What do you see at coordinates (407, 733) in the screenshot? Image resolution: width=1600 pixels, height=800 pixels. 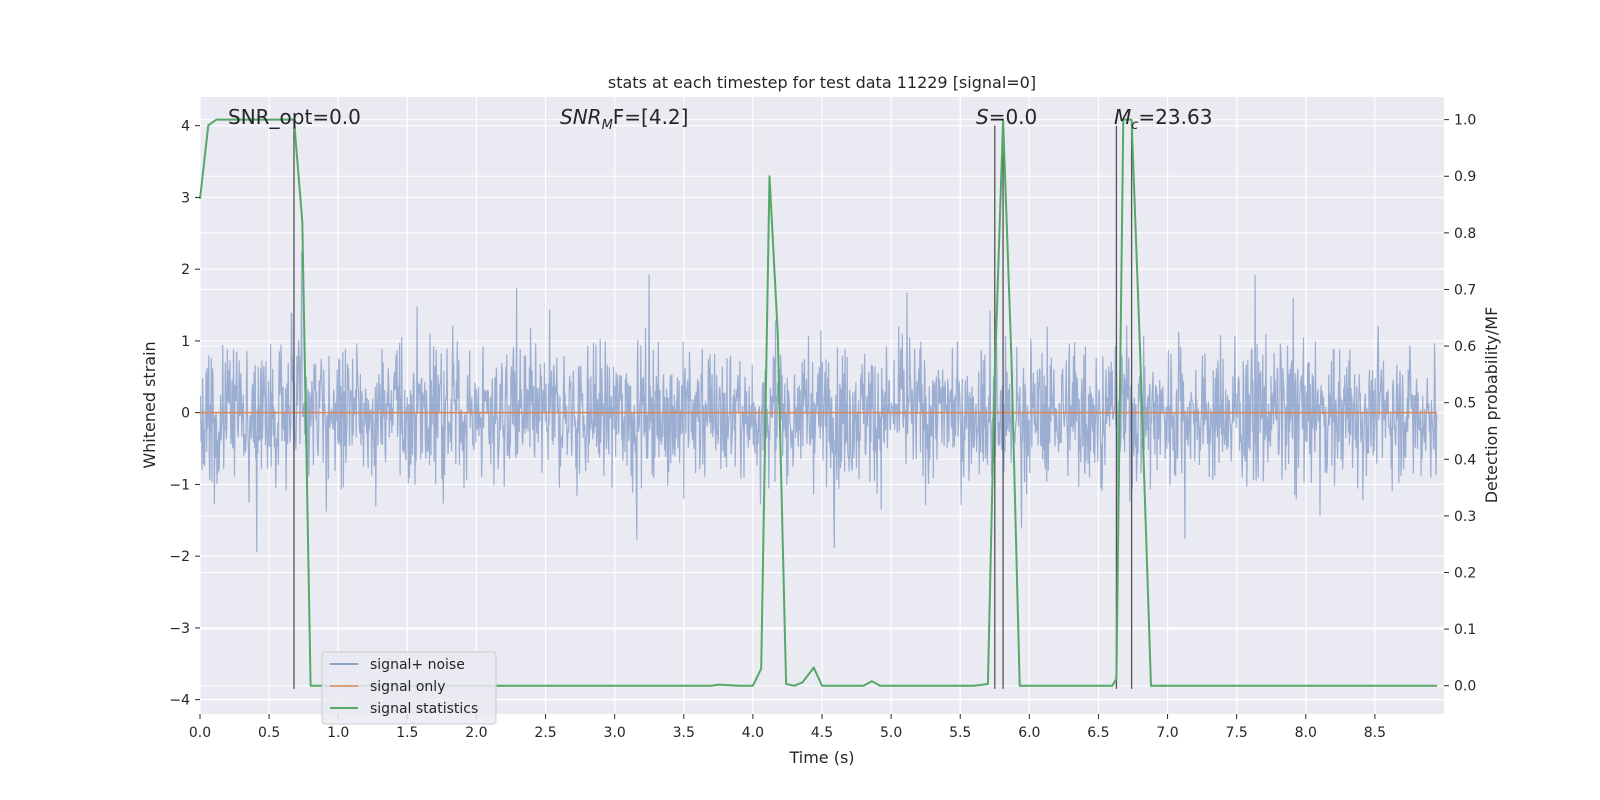 I see `x-tick-label: 1.5` at bounding box center [407, 733].